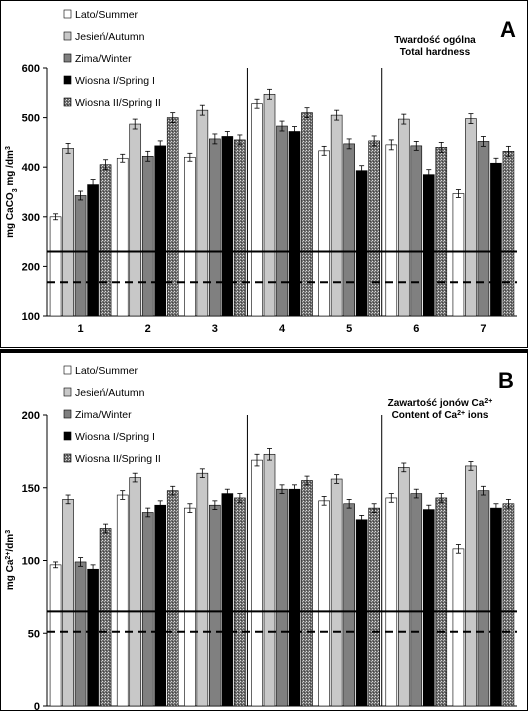  I want to click on y-tick-label: 50, so click(34, 634).